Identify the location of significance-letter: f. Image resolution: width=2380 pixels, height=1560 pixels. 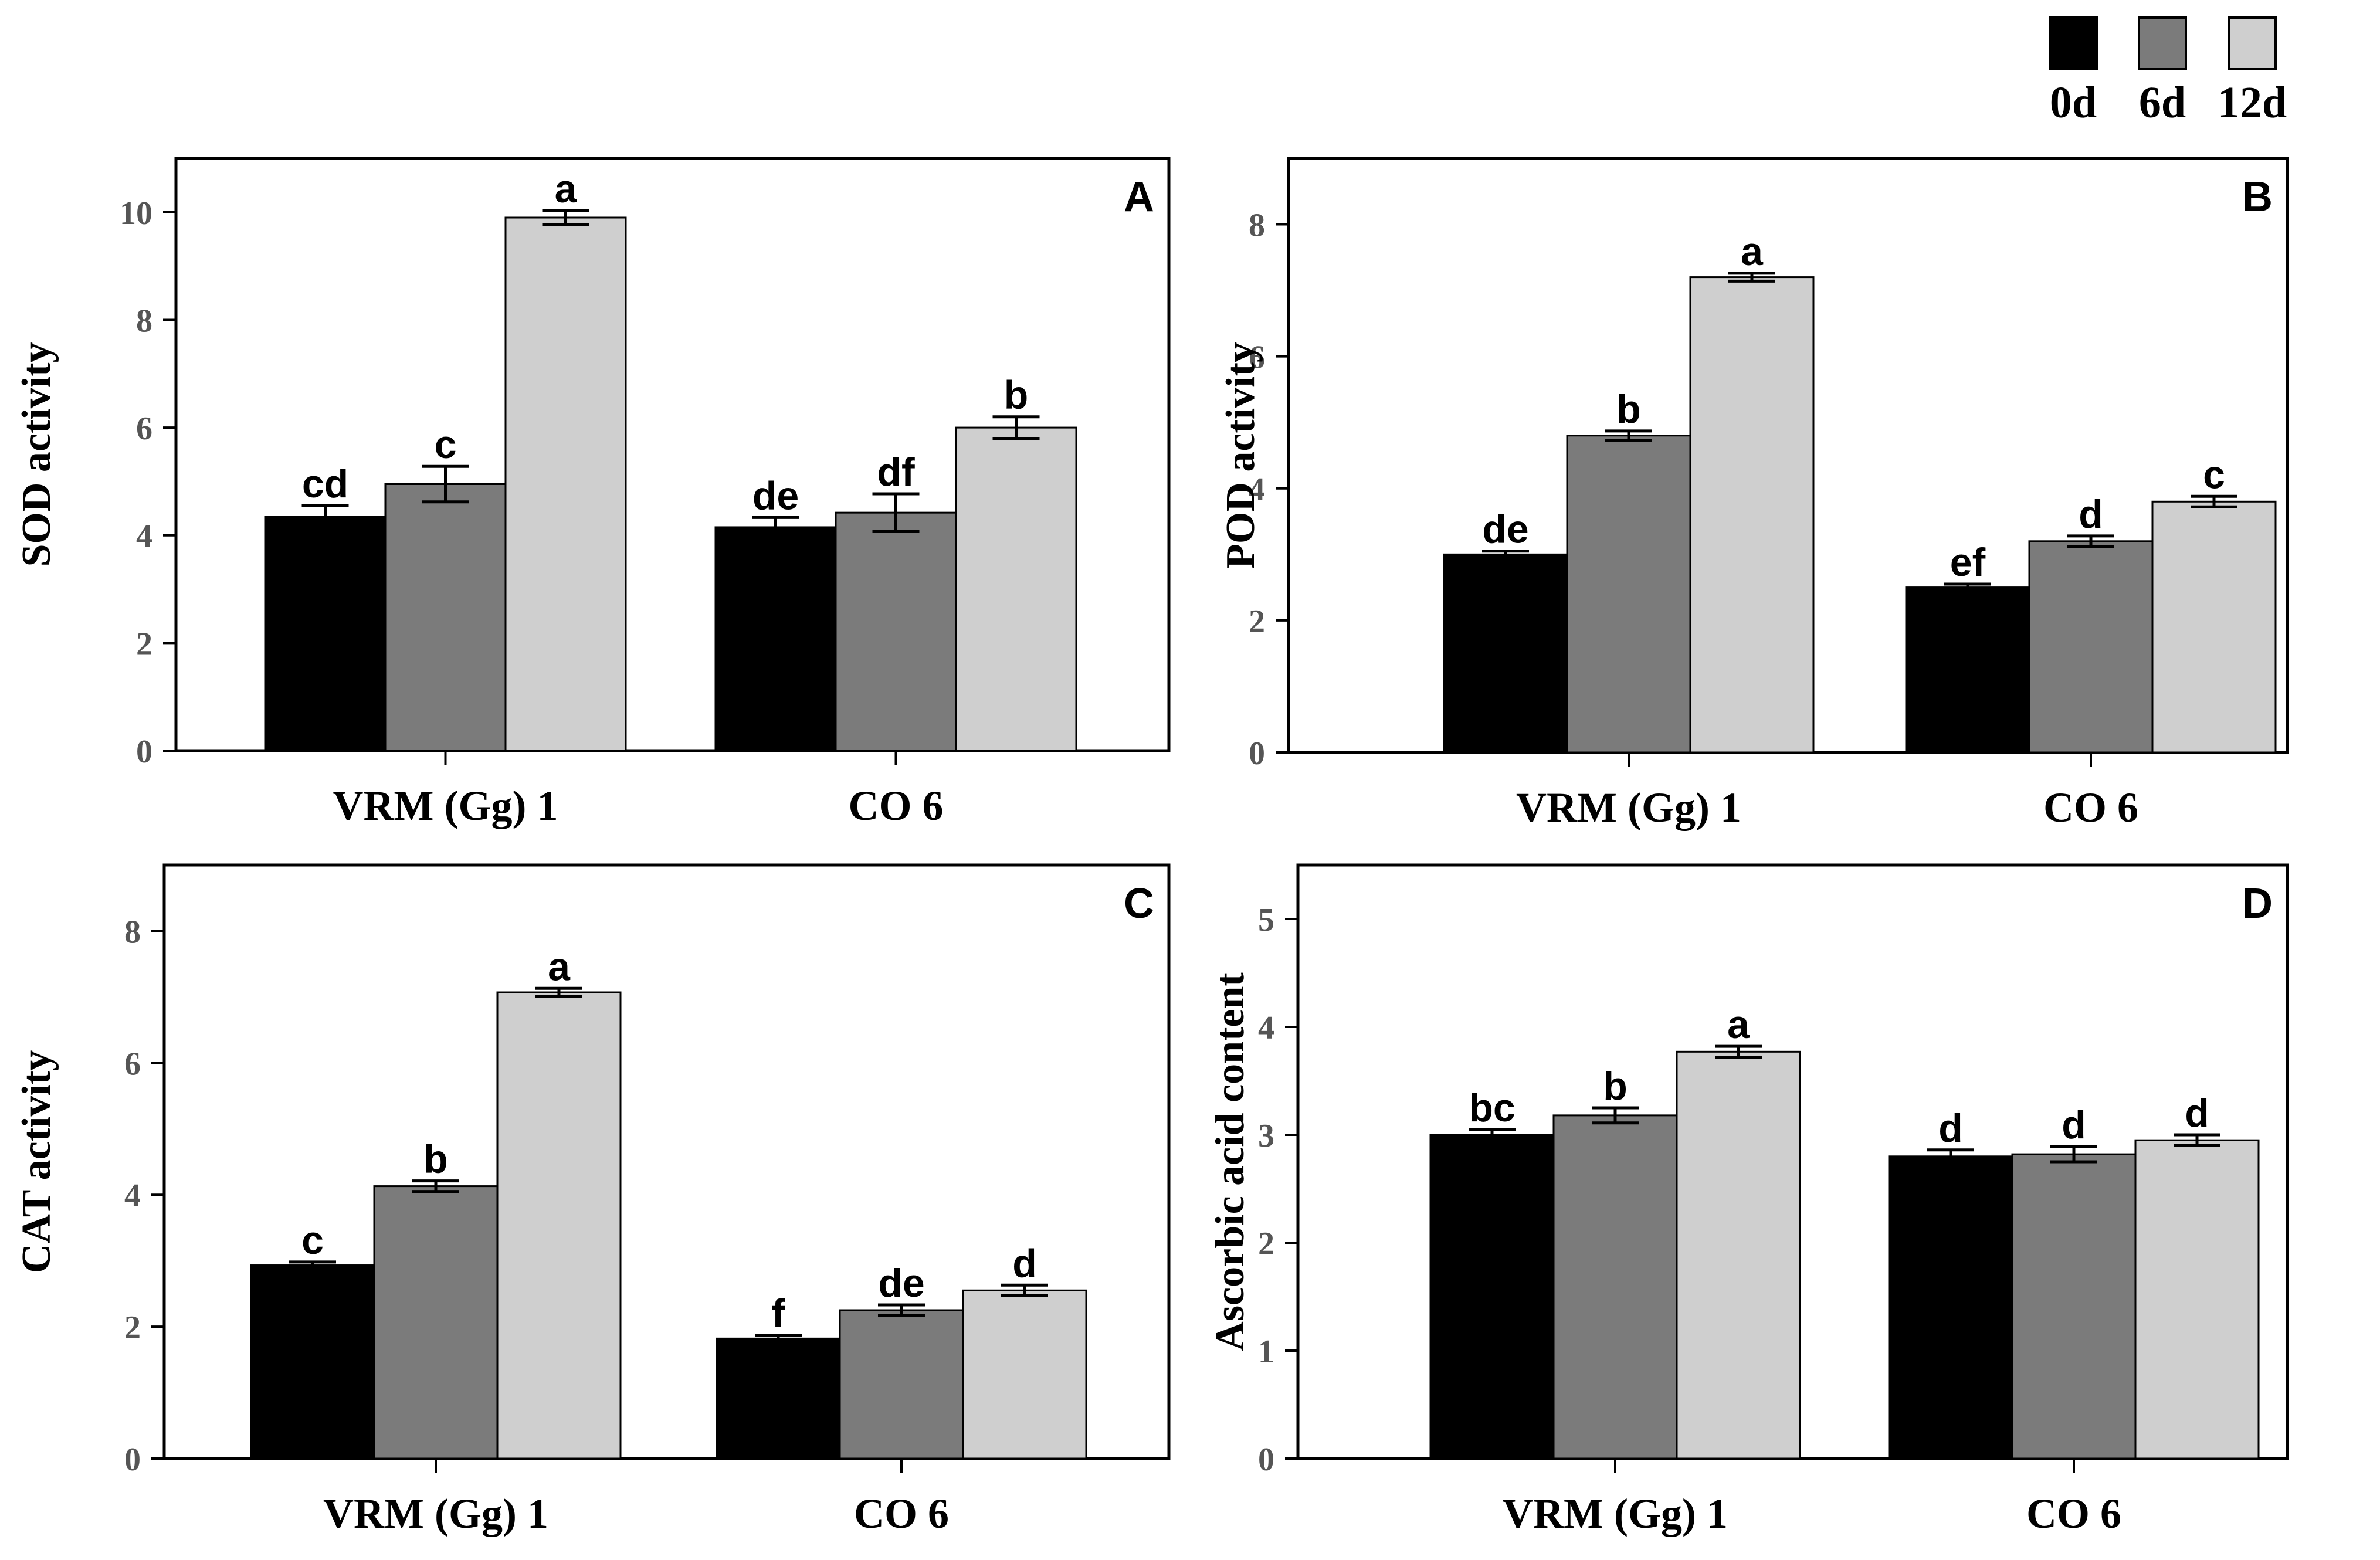
(778, 1313).